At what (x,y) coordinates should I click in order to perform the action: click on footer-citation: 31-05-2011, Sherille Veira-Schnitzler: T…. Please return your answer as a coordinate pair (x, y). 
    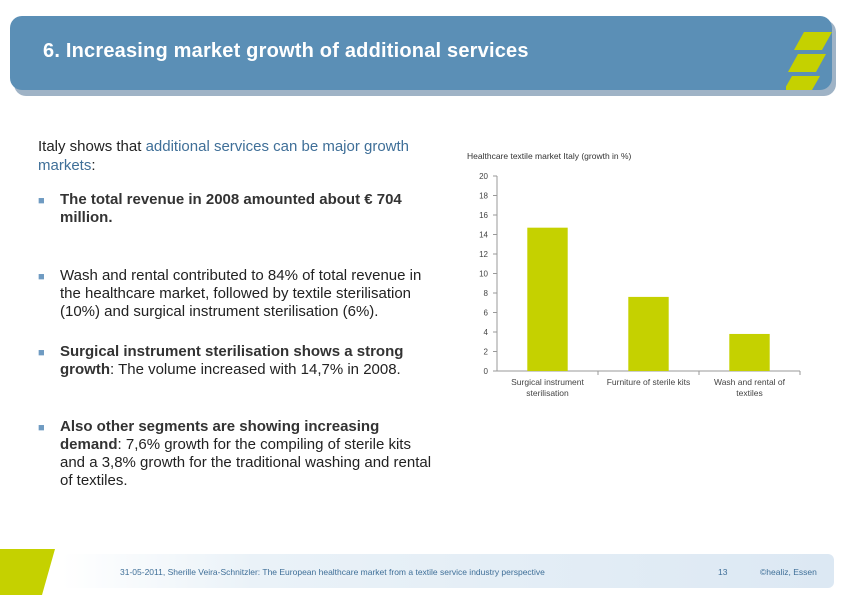
    Looking at the image, I should click on (332, 572).